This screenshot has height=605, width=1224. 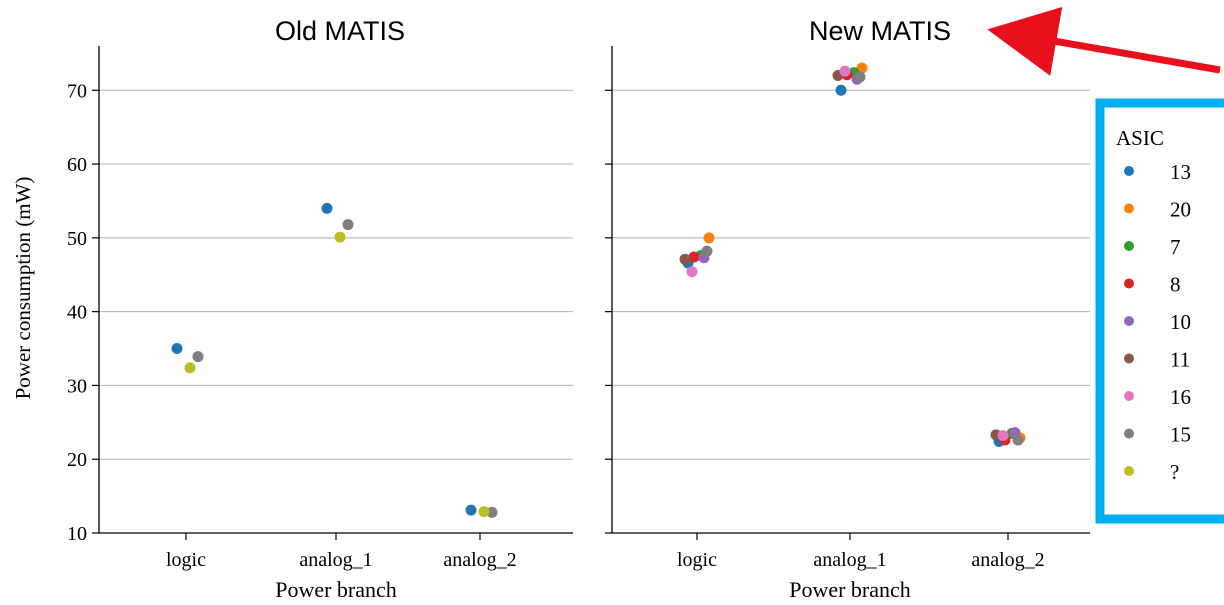 What do you see at coordinates (1180, 322) in the screenshot?
I see `legend-label: 10` at bounding box center [1180, 322].